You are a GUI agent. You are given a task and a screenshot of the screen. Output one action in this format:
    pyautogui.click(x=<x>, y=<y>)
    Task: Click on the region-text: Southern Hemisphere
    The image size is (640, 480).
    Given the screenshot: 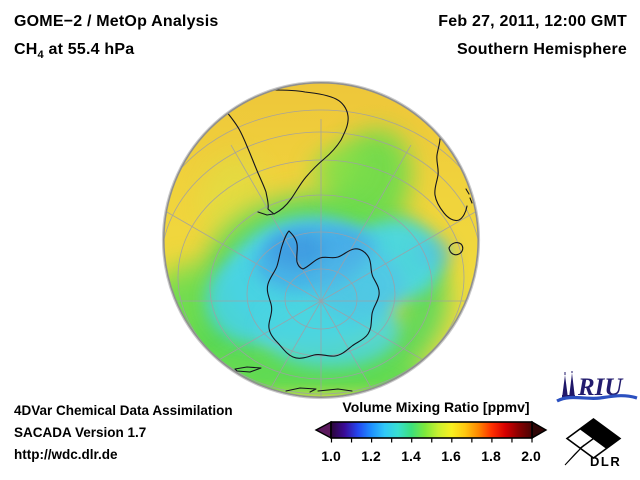 What is the action you would take?
    pyautogui.click(x=541, y=49)
    